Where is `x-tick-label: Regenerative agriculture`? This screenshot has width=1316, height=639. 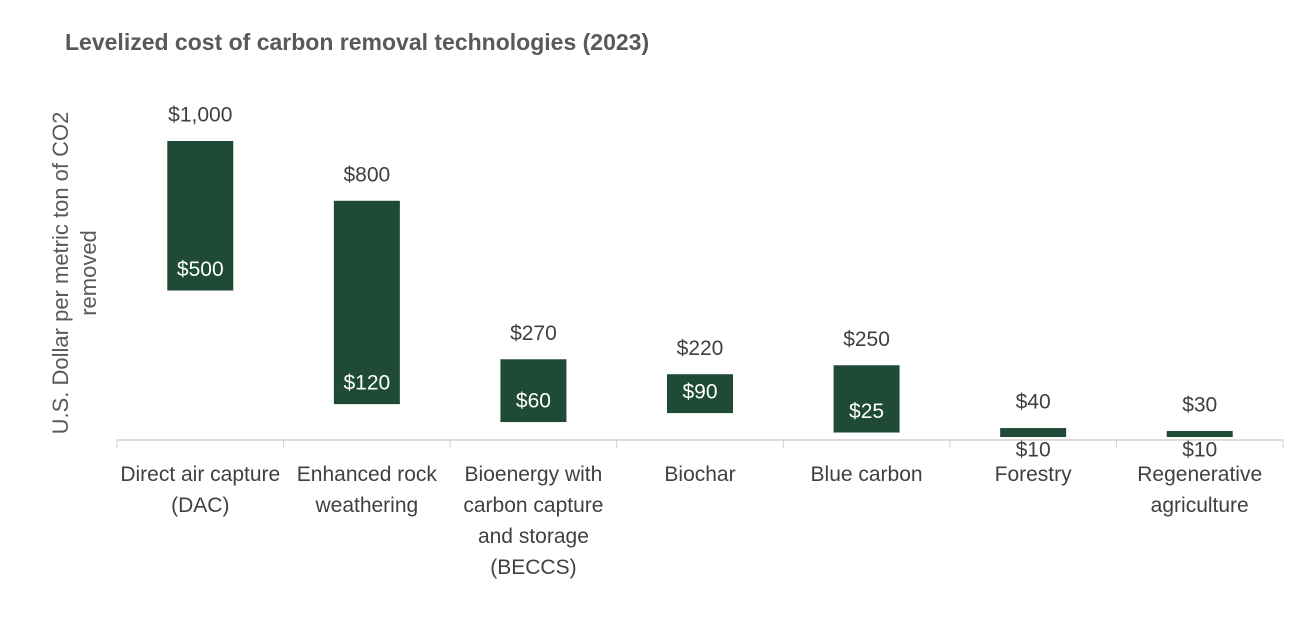 x-tick-label: Regenerative agriculture is located at coordinates (1200, 490).